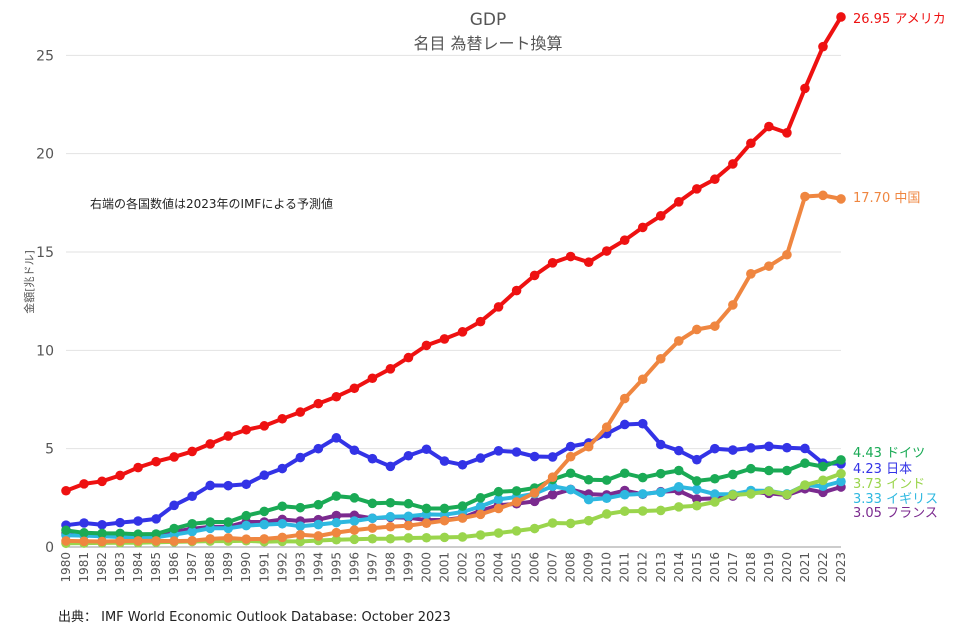 The image size is (976, 637). What do you see at coordinates (45, 253) in the screenshot?
I see `y-tick-label: 15` at bounding box center [45, 253].